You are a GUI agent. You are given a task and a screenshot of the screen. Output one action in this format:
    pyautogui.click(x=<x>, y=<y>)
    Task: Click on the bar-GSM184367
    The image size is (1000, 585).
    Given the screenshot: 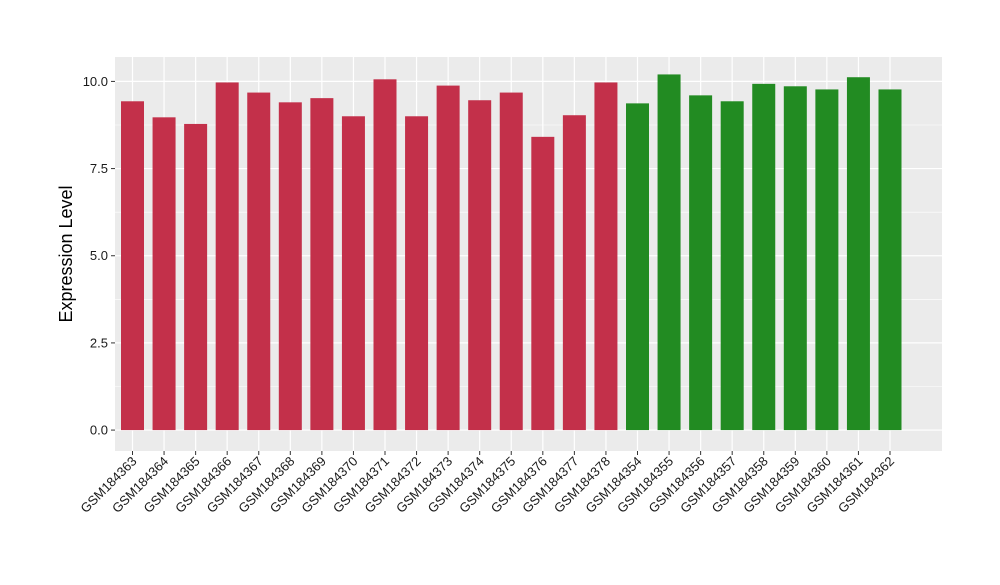 What is the action you would take?
    pyautogui.click(x=259, y=261)
    